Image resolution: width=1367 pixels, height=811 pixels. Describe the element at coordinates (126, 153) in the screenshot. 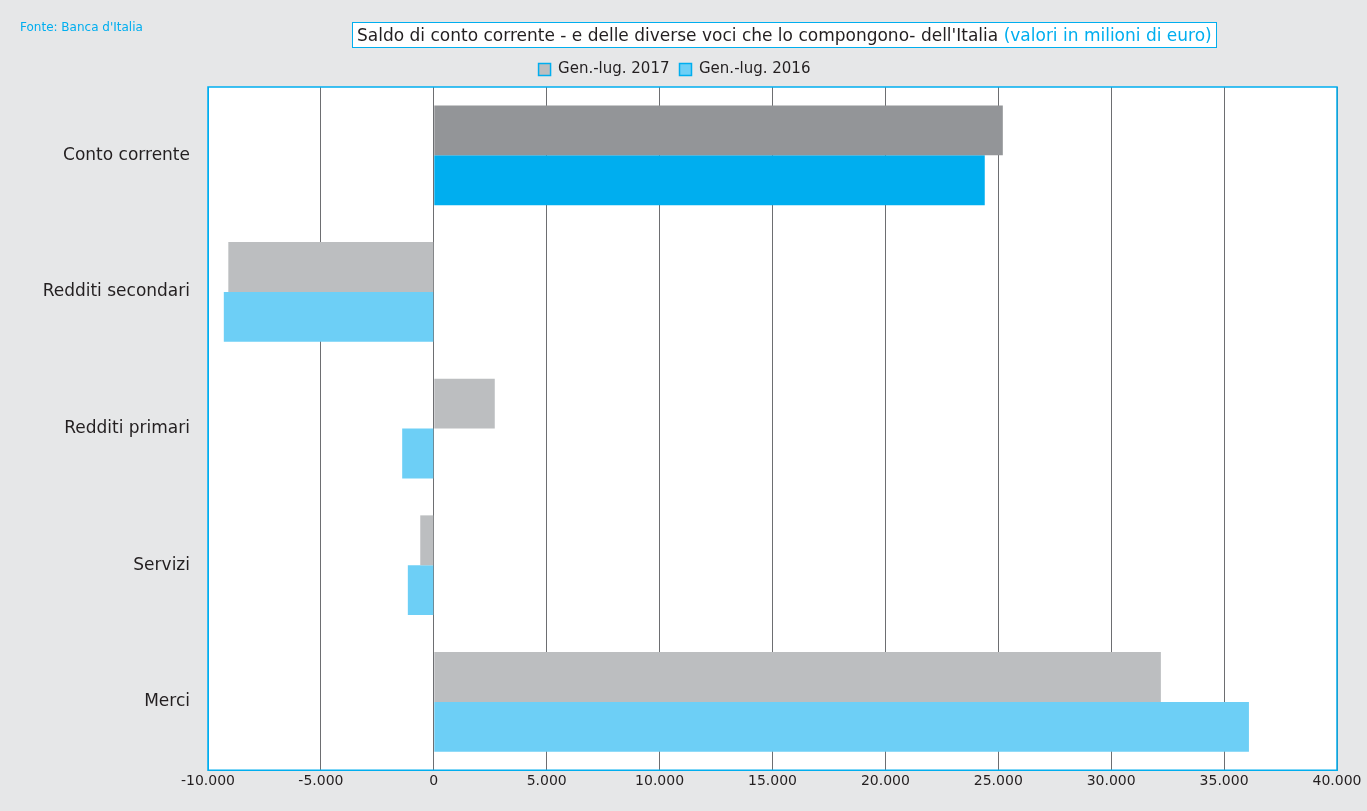

I see `y-tick-label: Conto corrente` at that location.